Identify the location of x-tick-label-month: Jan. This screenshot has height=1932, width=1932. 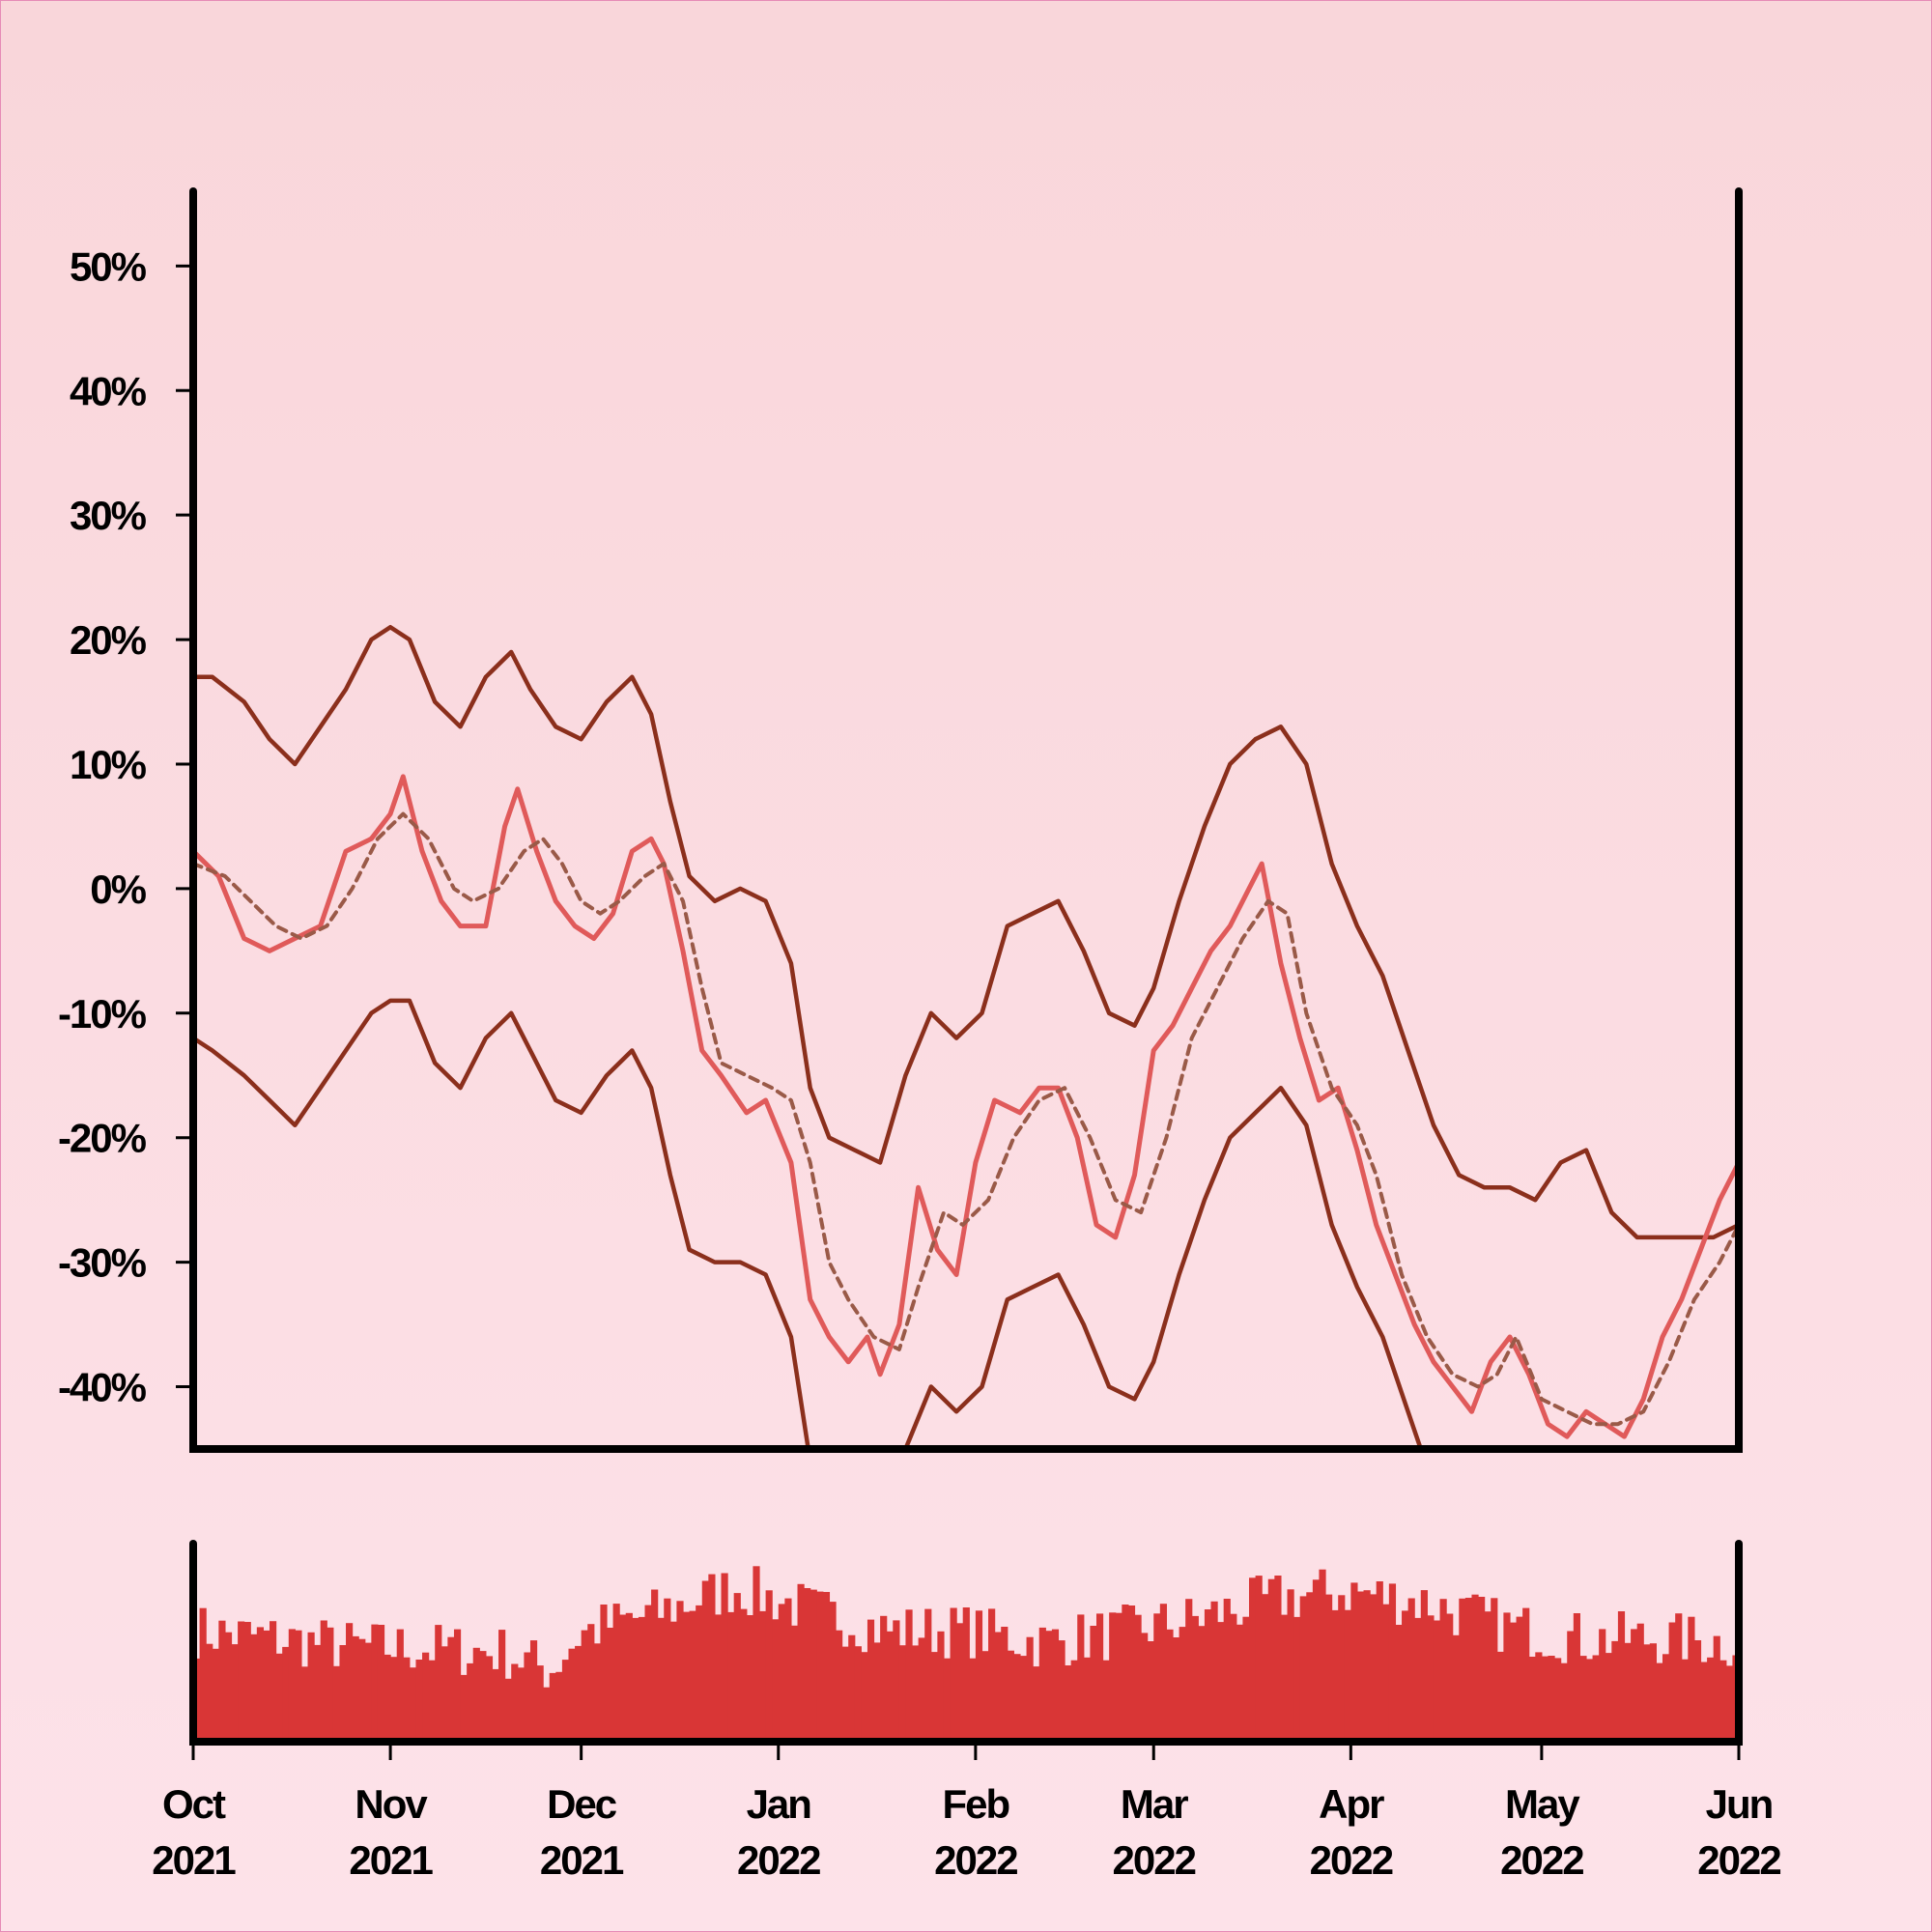
(779, 1804).